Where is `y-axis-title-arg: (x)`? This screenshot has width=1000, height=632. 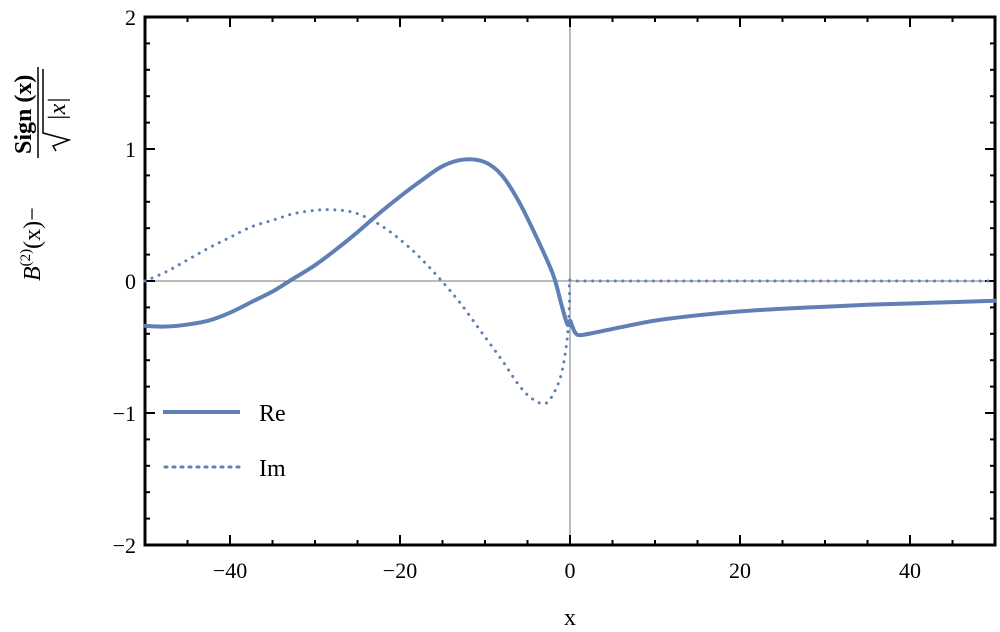
y-axis-title-arg: (x) is located at coordinates (33, 235).